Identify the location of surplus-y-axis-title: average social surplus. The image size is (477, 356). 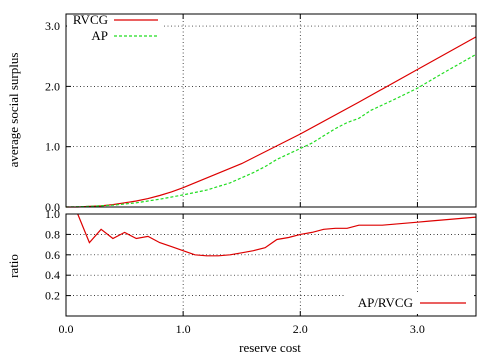
(13, 110).